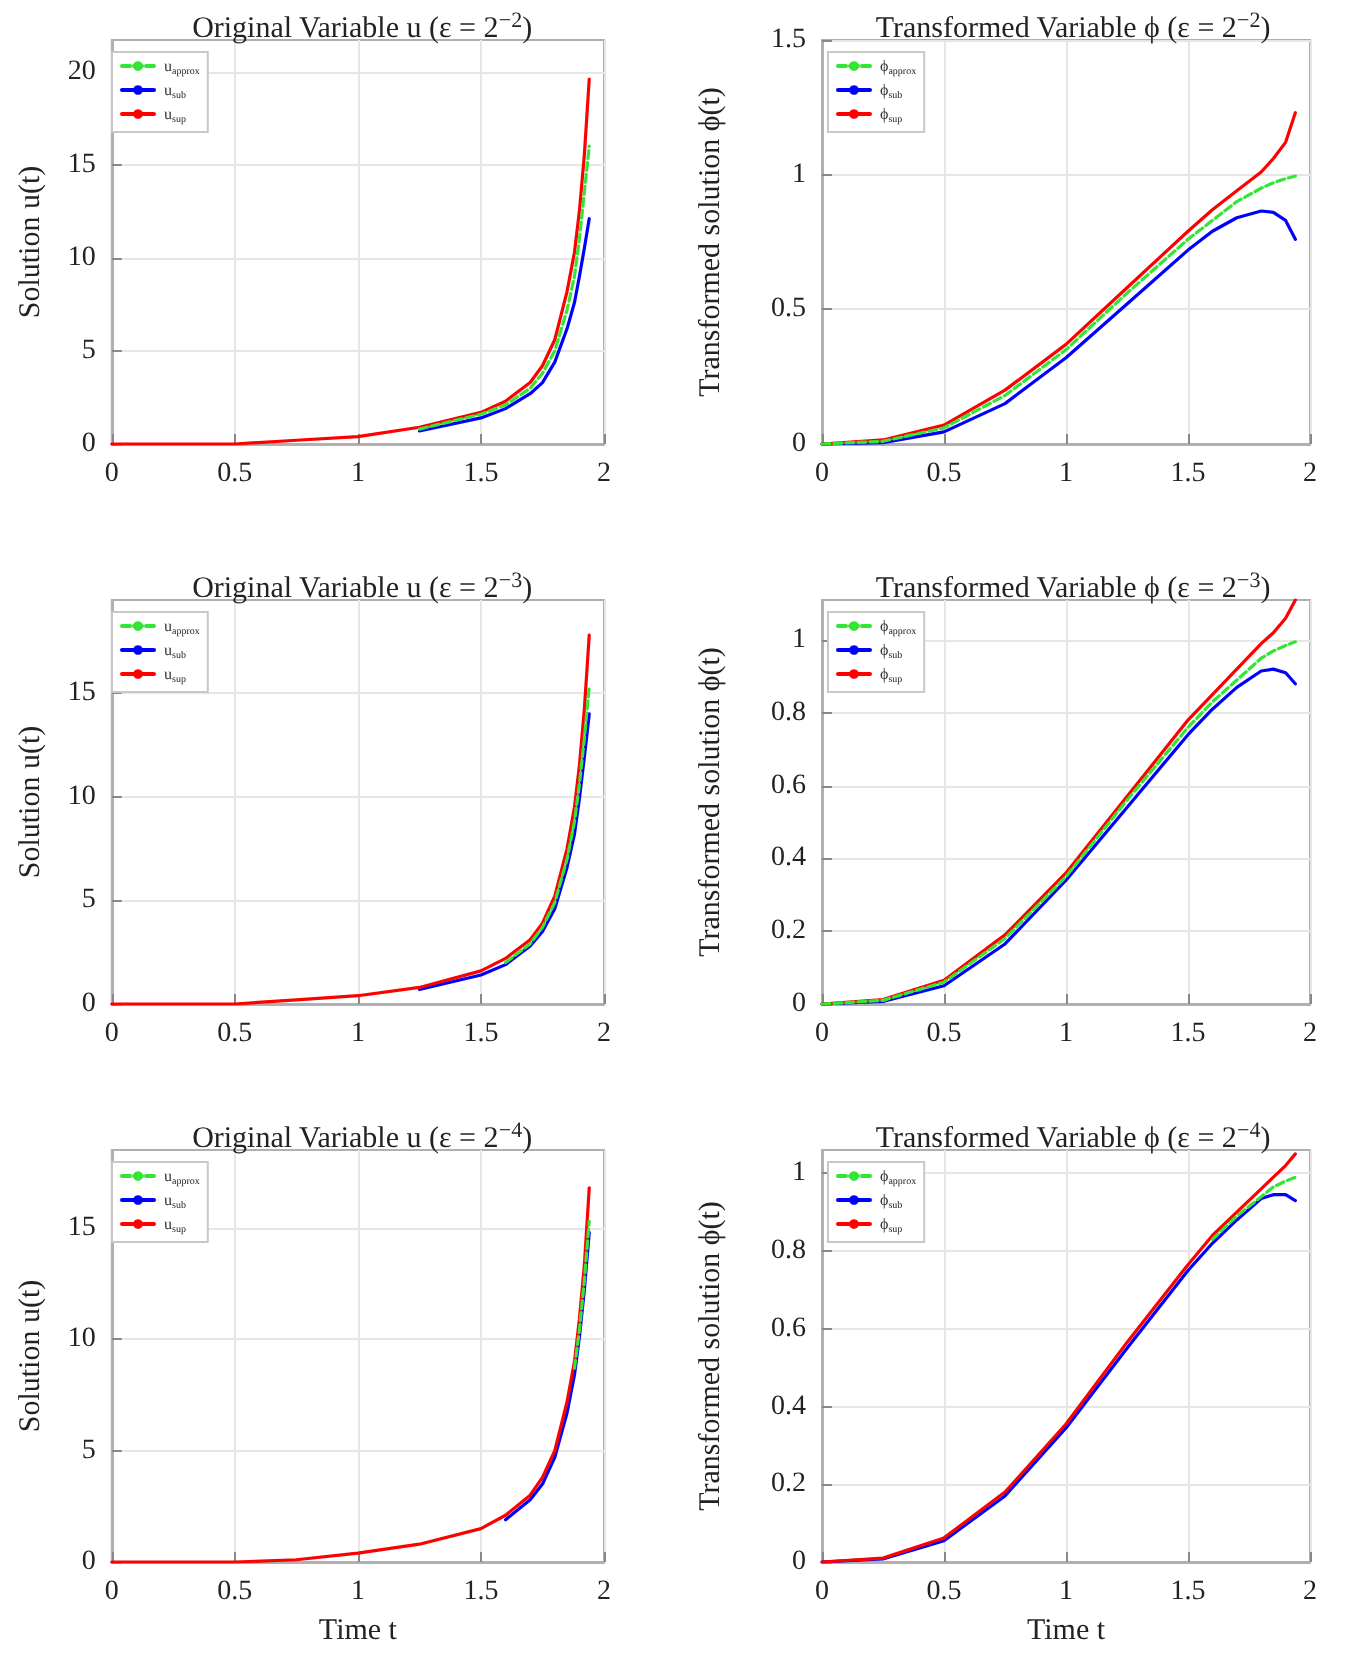 Image resolution: width=1366 pixels, height=1658 pixels. Describe the element at coordinates (788, 309) in the screenshot. I see `y-tick-label: 0.5` at that location.